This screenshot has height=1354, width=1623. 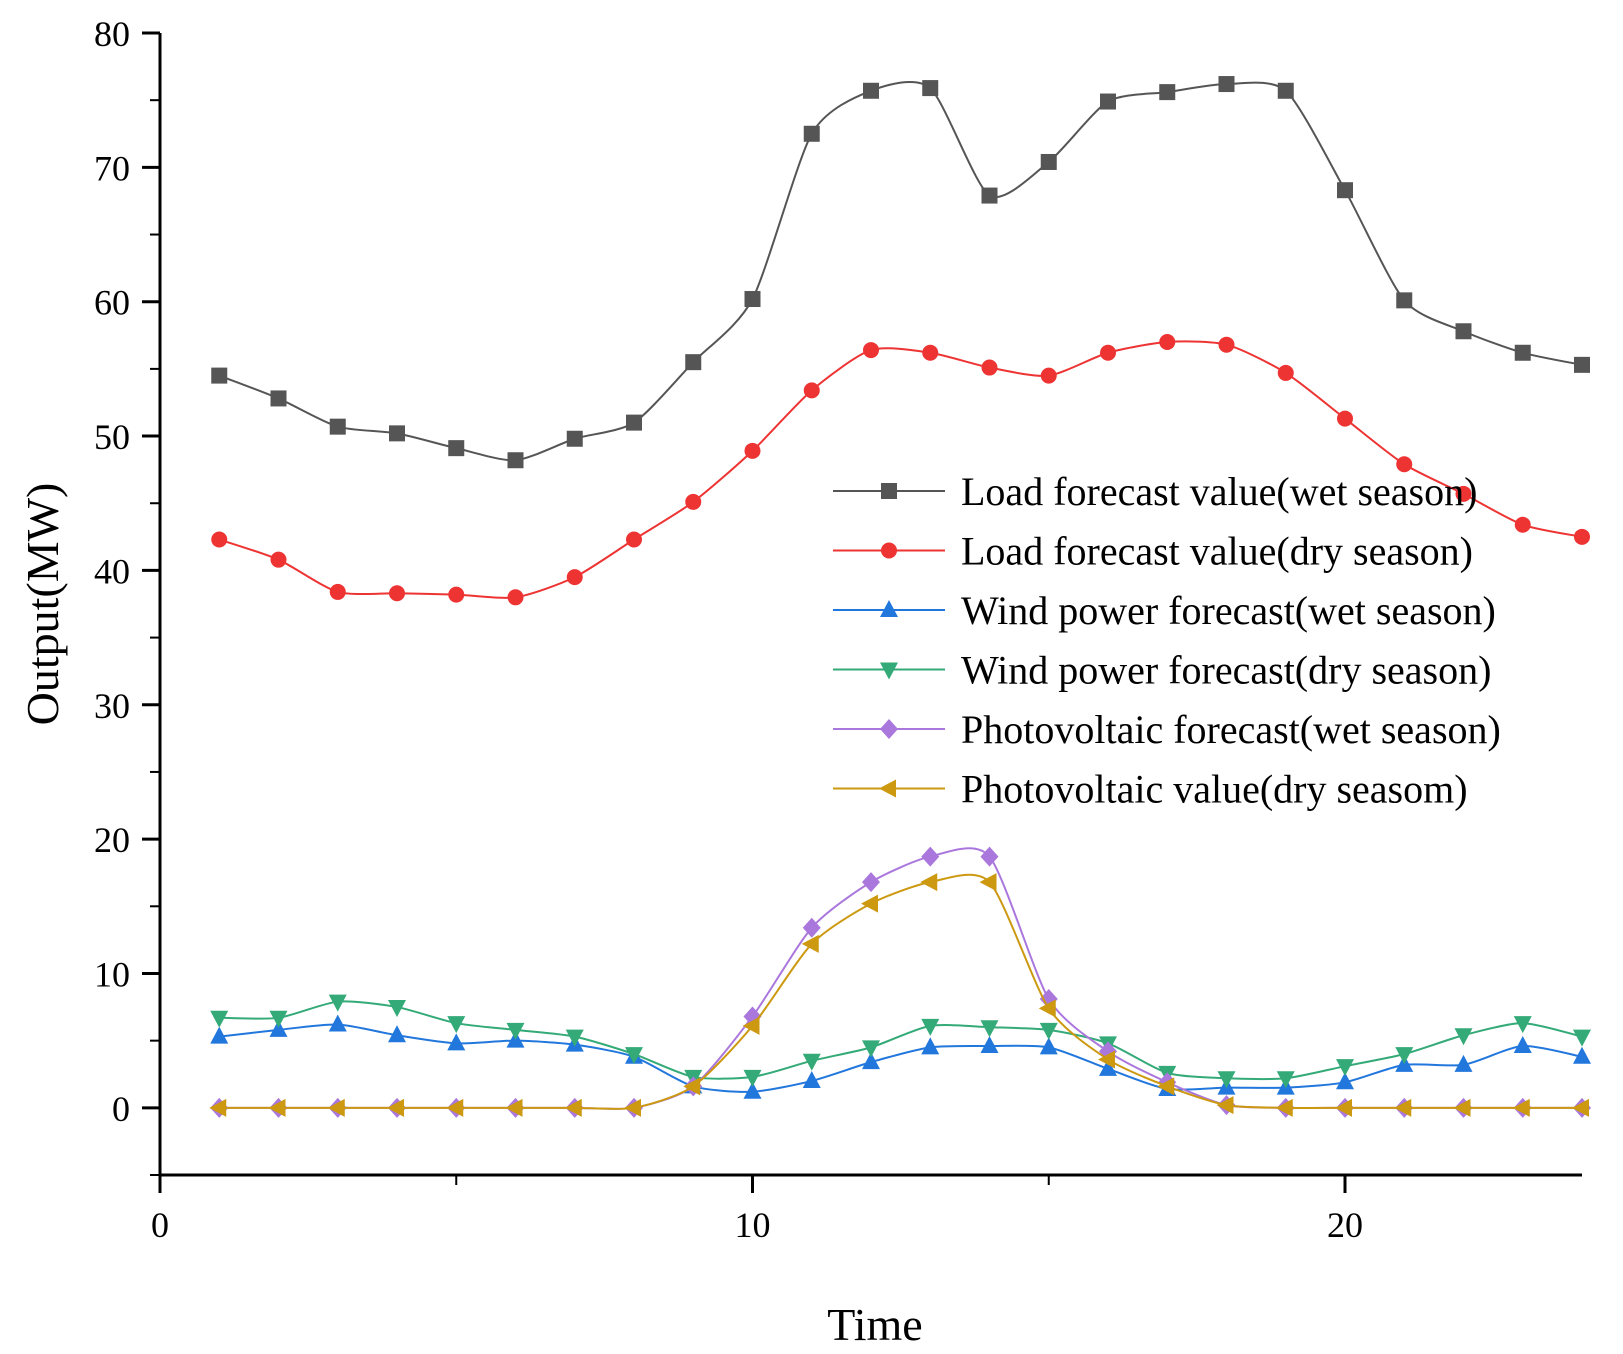 What do you see at coordinates (1167, 729) in the screenshot?
I see `legend-item: Photovoltaic forecast(wet season)` at bounding box center [1167, 729].